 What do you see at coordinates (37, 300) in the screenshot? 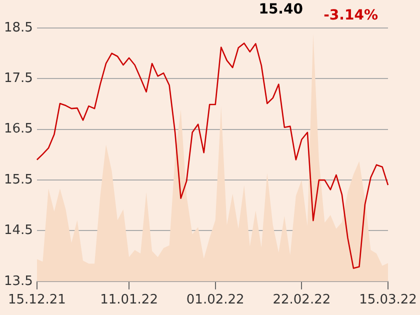
I see `x-tick-label: 15.12.21` at bounding box center [37, 300].